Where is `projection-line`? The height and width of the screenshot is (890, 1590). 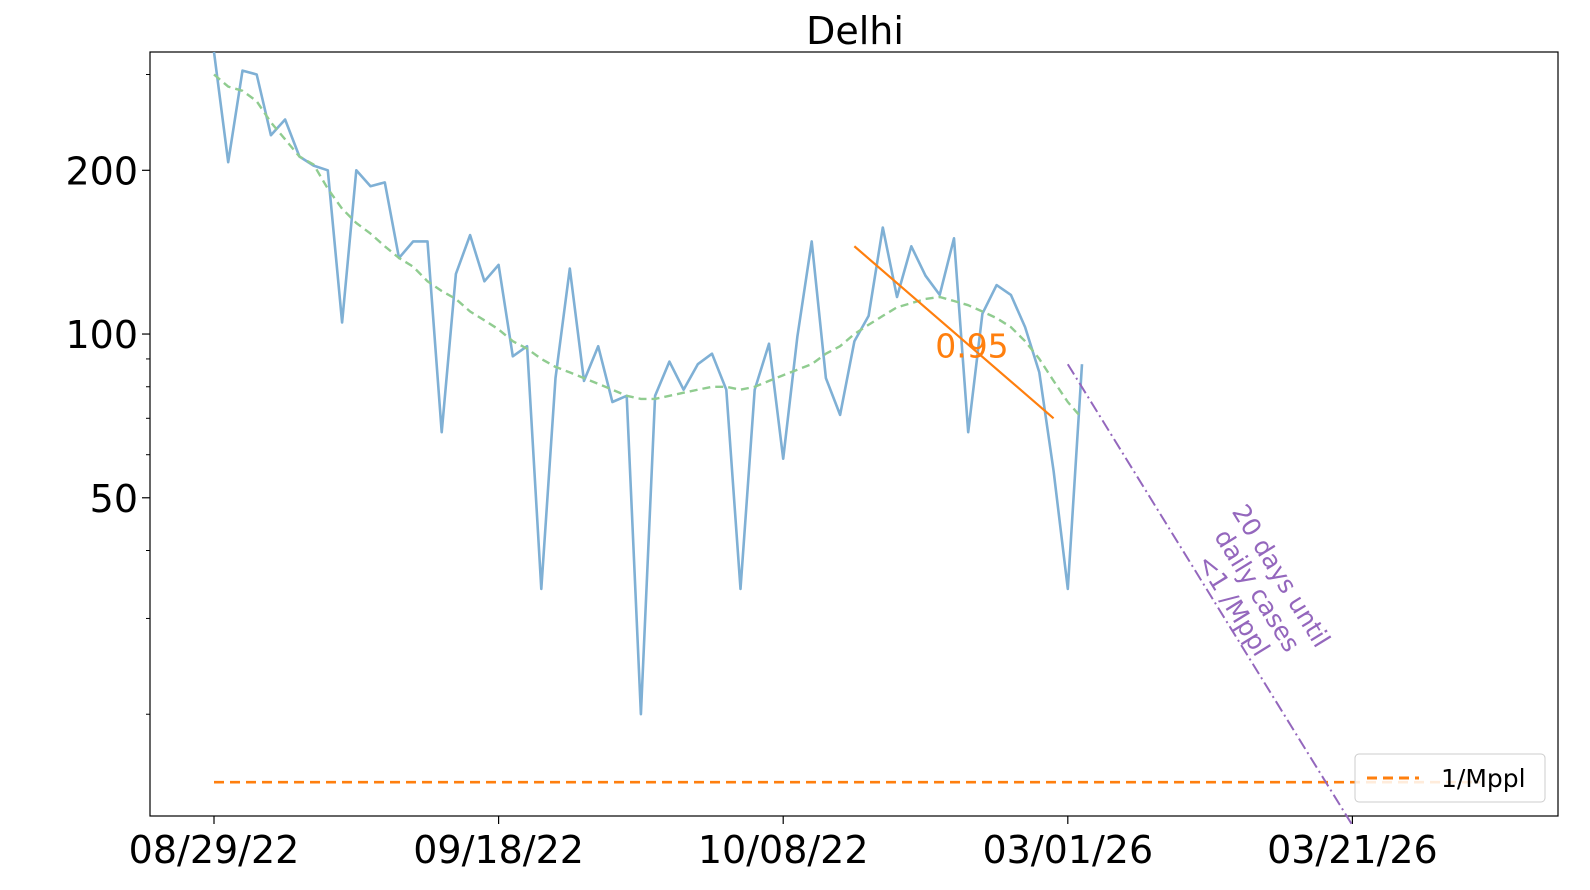 projection-line is located at coordinates (1210, 594).